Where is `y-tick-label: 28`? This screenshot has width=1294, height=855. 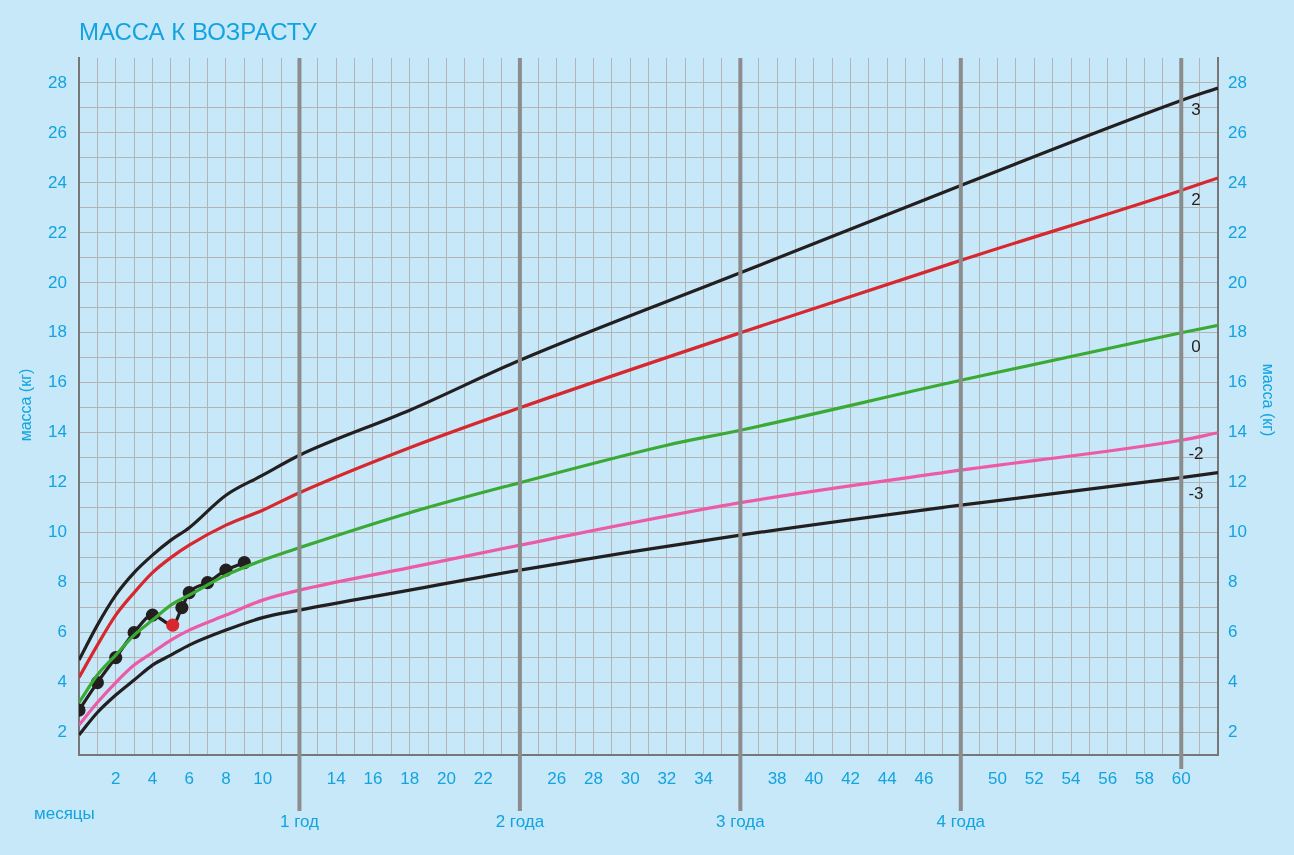
y-tick-label: 28 is located at coordinates (57, 82).